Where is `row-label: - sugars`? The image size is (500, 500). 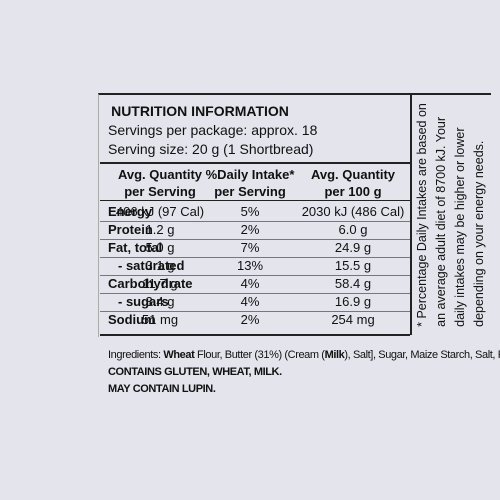
row-label: - sugars is located at coordinates (143, 301).